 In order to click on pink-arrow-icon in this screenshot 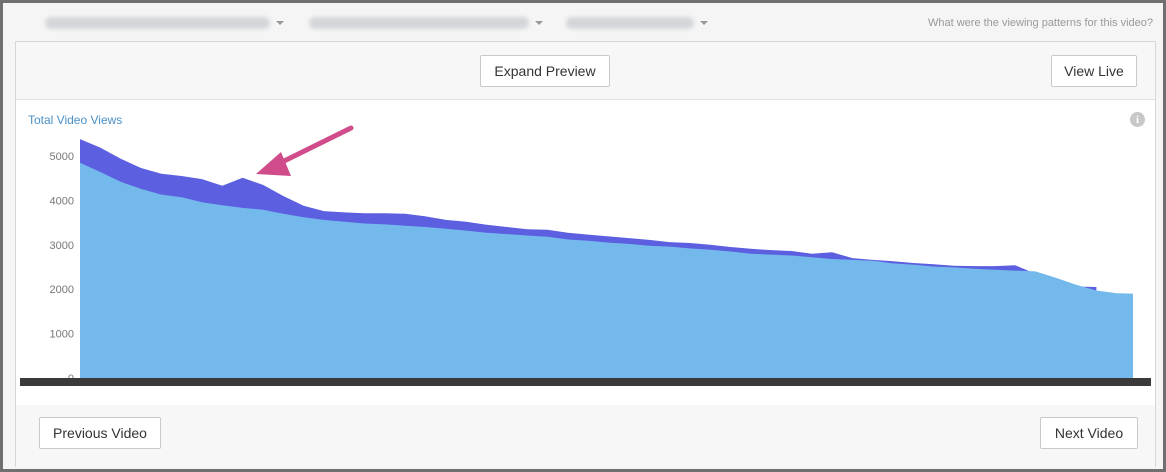, I will do `click(305, 150)`.